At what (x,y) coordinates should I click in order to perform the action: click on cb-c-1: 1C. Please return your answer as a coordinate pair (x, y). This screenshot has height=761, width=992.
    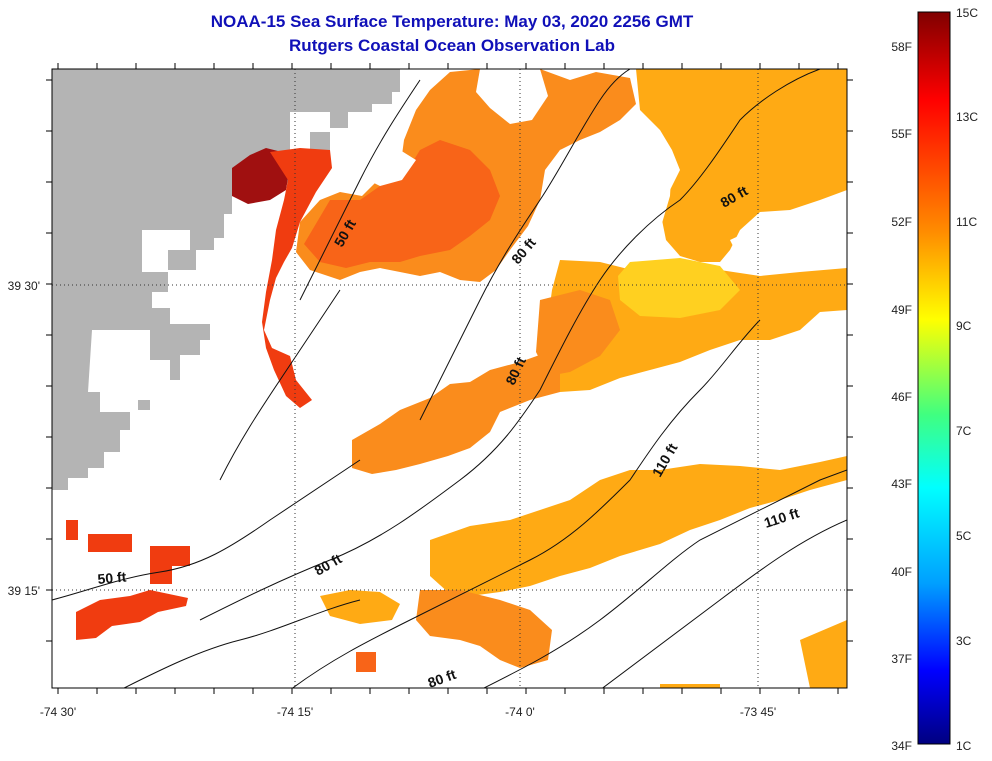
    Looking at the image, I should click on (964, 746).